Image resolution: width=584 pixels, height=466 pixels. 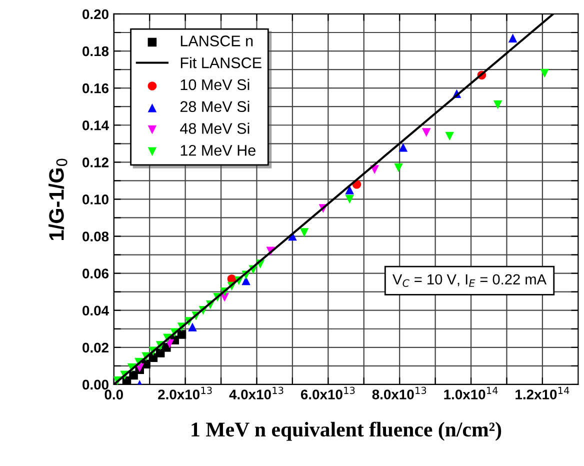 What do you see at coordinates (543, 393) in the screenshot?
I see `x-tick-label: 1.2x10$^{14}$` at bounding box center [543, 393].